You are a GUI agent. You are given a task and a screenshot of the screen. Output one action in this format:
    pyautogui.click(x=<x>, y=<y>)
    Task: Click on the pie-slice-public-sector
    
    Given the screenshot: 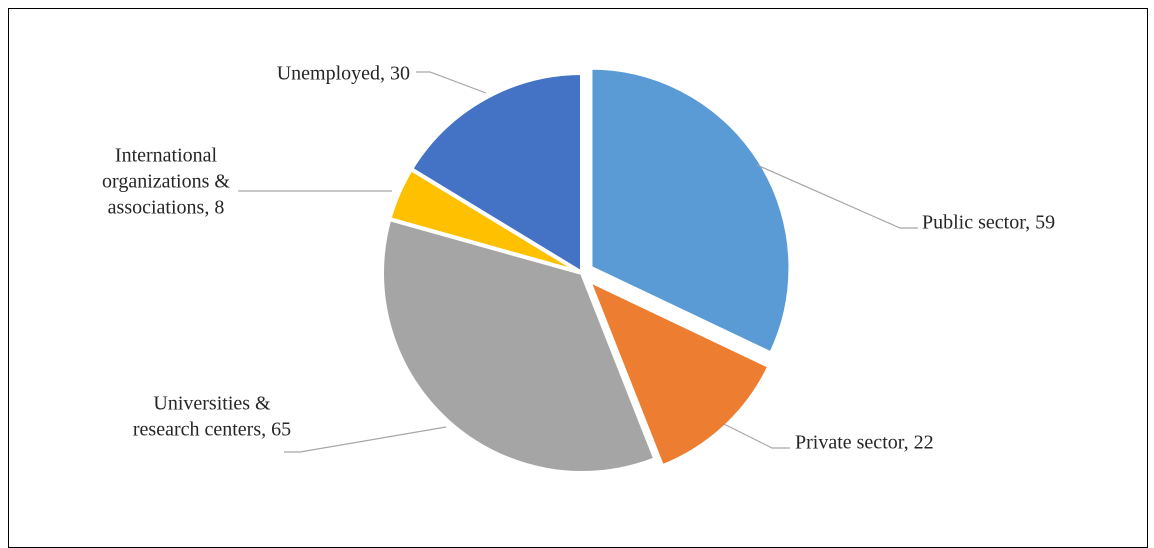 What is the action you would take?
    pyautogui.click(x=690, y=210)
    